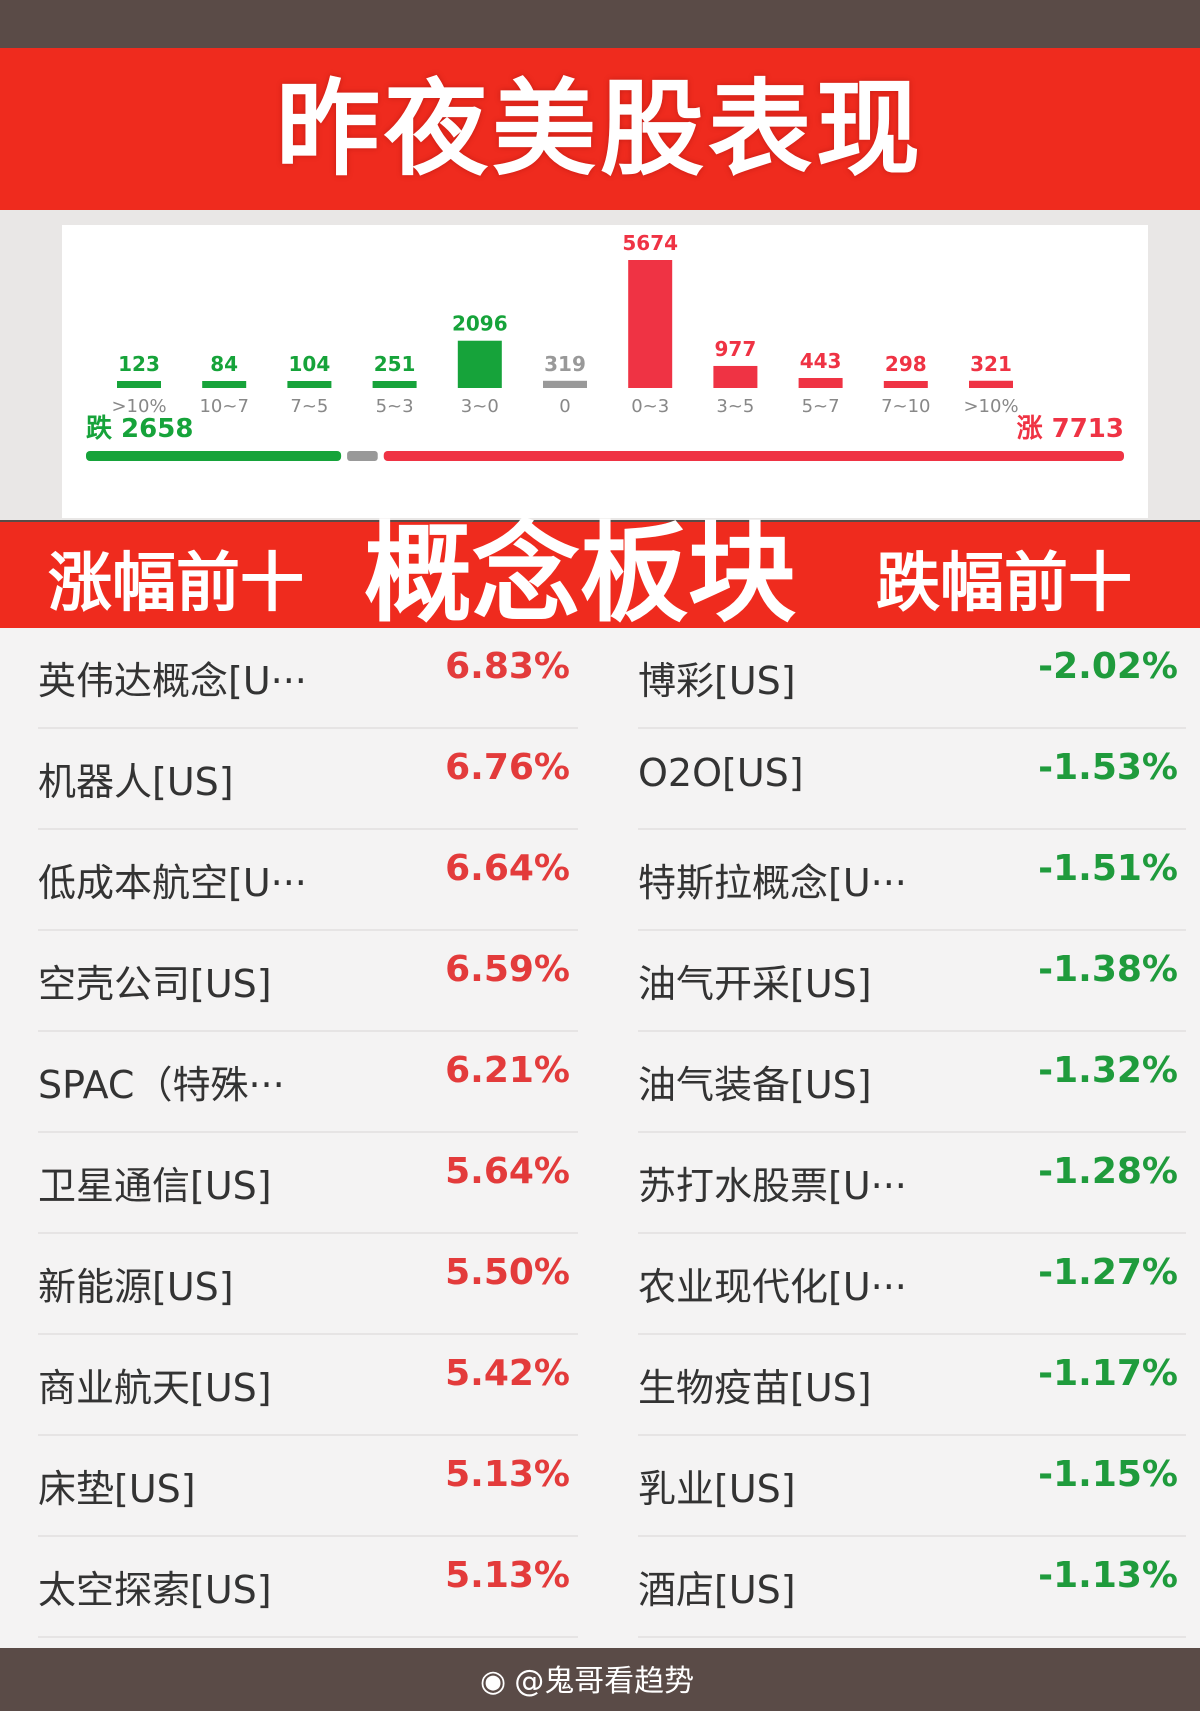  I want to click on category-label: 3~0, so click(480, 406).